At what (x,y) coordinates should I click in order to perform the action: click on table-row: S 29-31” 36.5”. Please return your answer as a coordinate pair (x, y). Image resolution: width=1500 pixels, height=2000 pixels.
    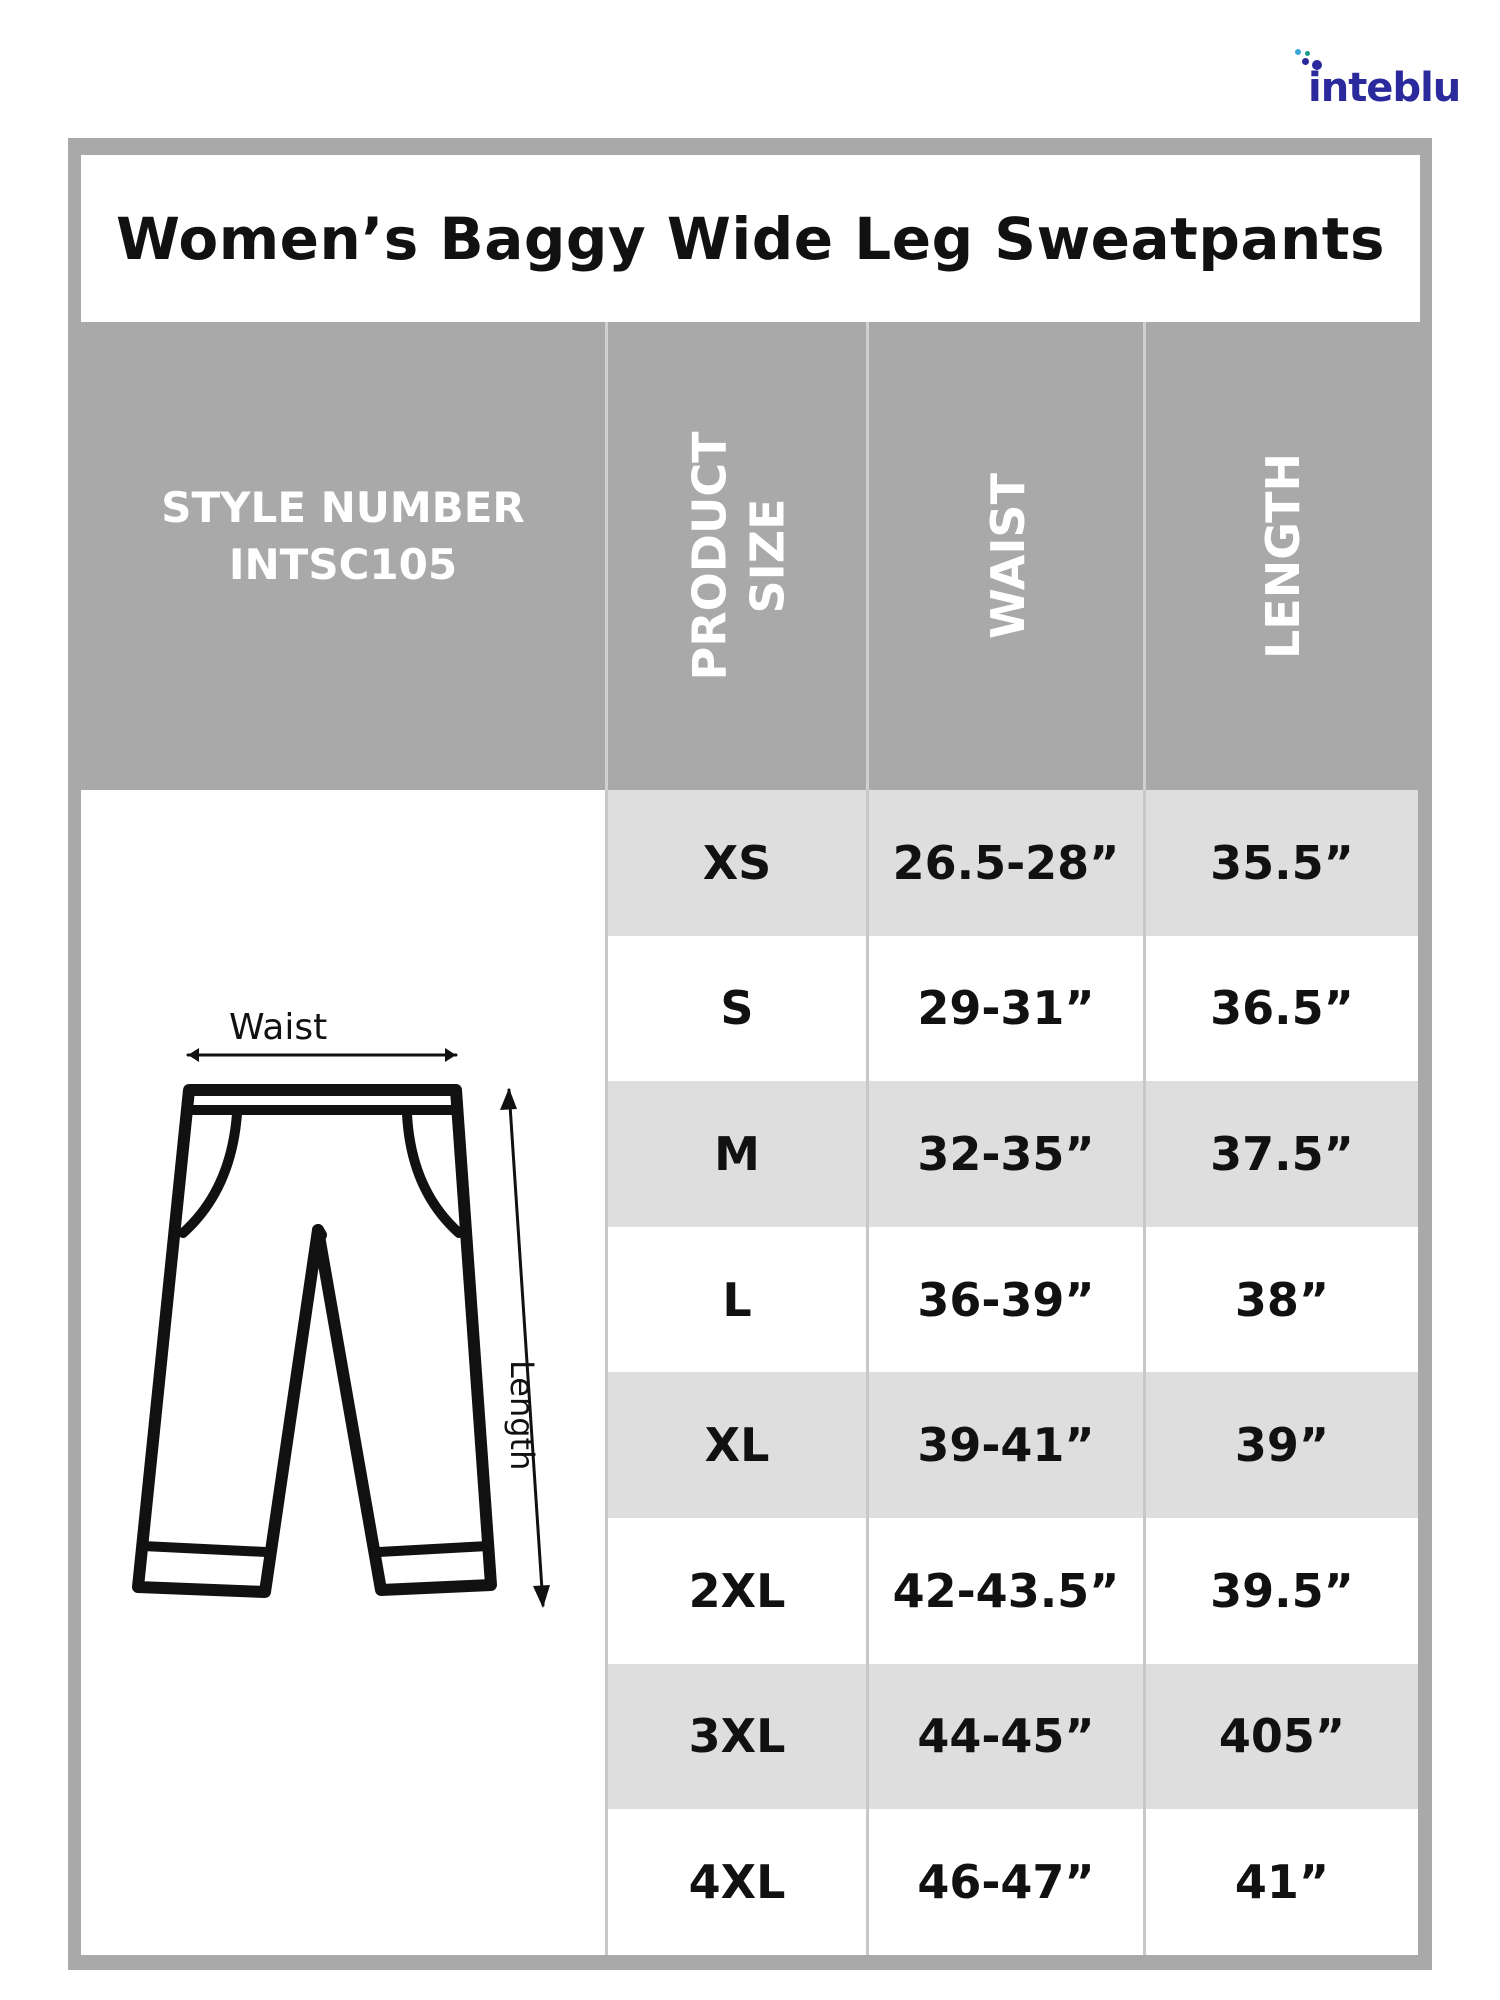
    Looking at the image, I should click on (1011, 1008).